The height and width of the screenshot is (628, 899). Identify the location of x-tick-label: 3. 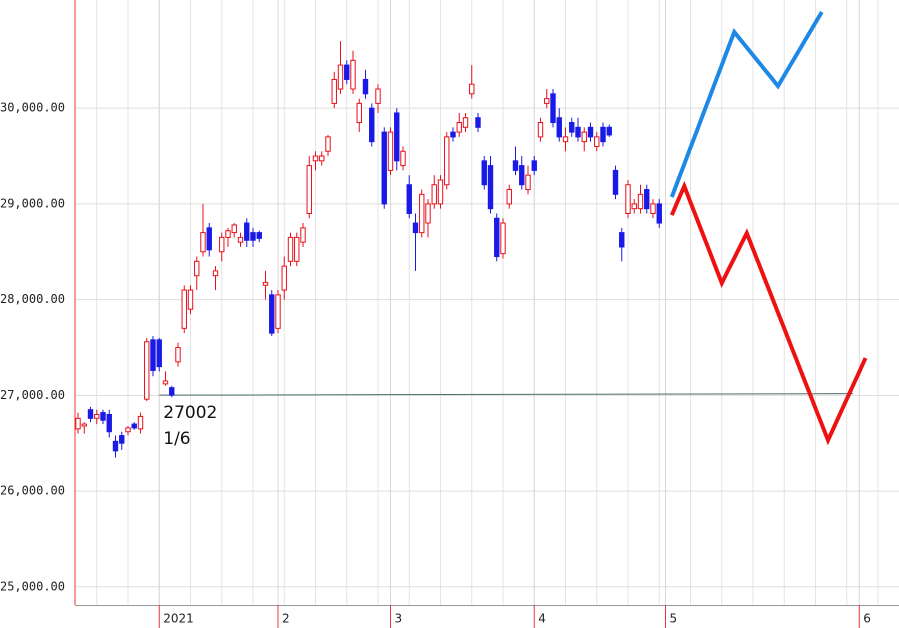
(399, 619).